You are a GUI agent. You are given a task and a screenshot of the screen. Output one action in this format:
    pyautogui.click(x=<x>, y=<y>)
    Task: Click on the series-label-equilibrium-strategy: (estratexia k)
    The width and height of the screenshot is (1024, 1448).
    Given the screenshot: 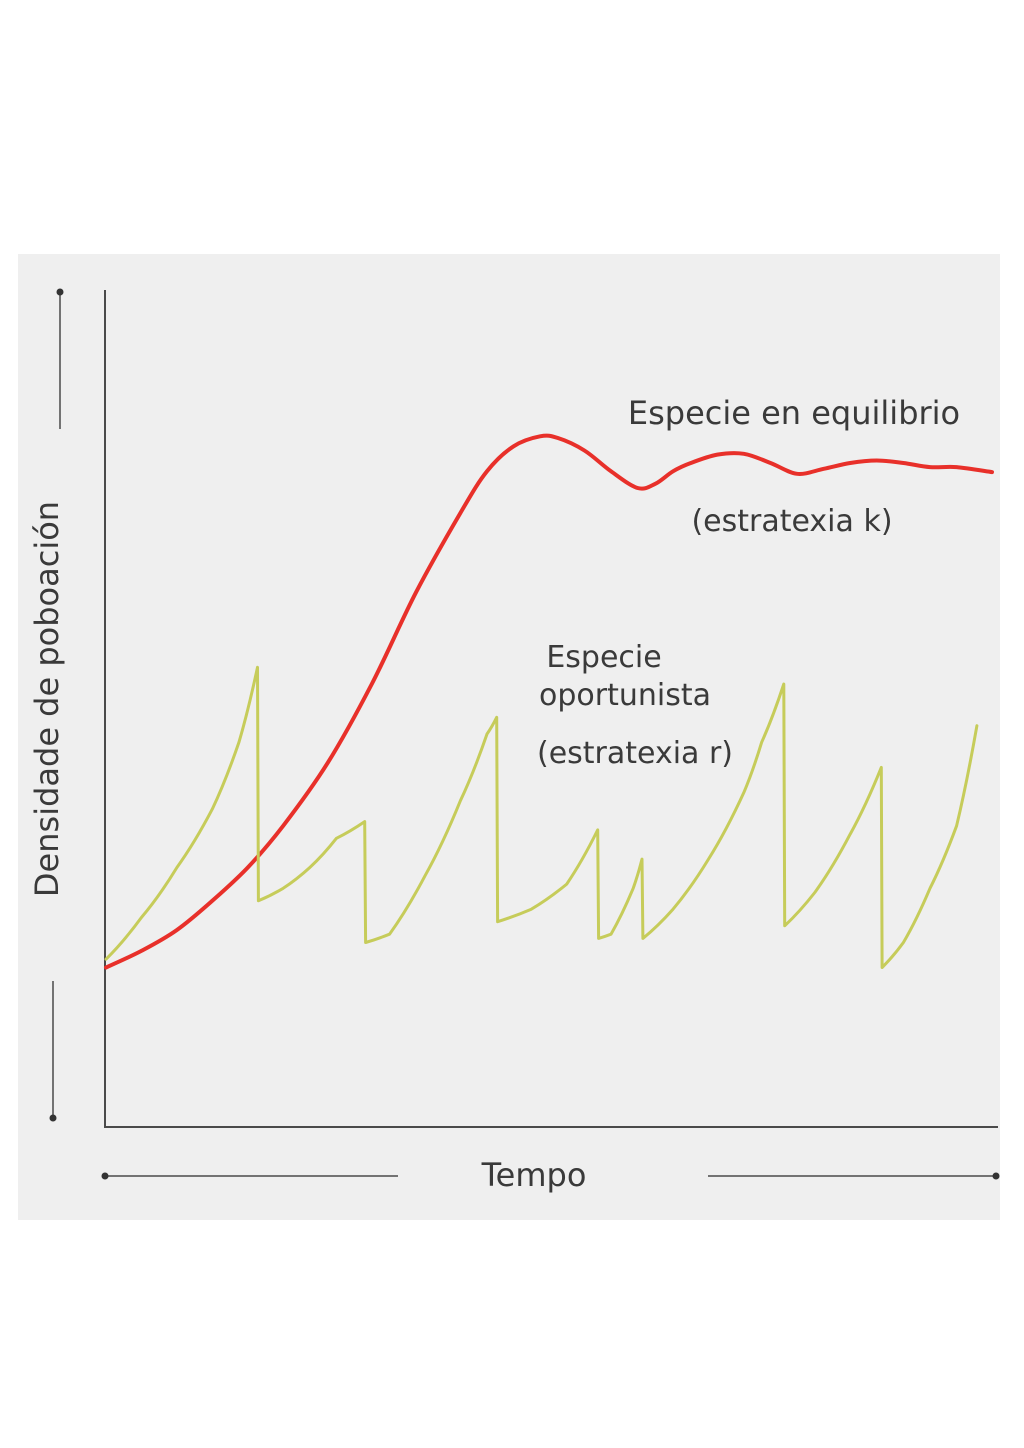 What is the action you would take?
    pyautogui.click(x=791, y=521)
    